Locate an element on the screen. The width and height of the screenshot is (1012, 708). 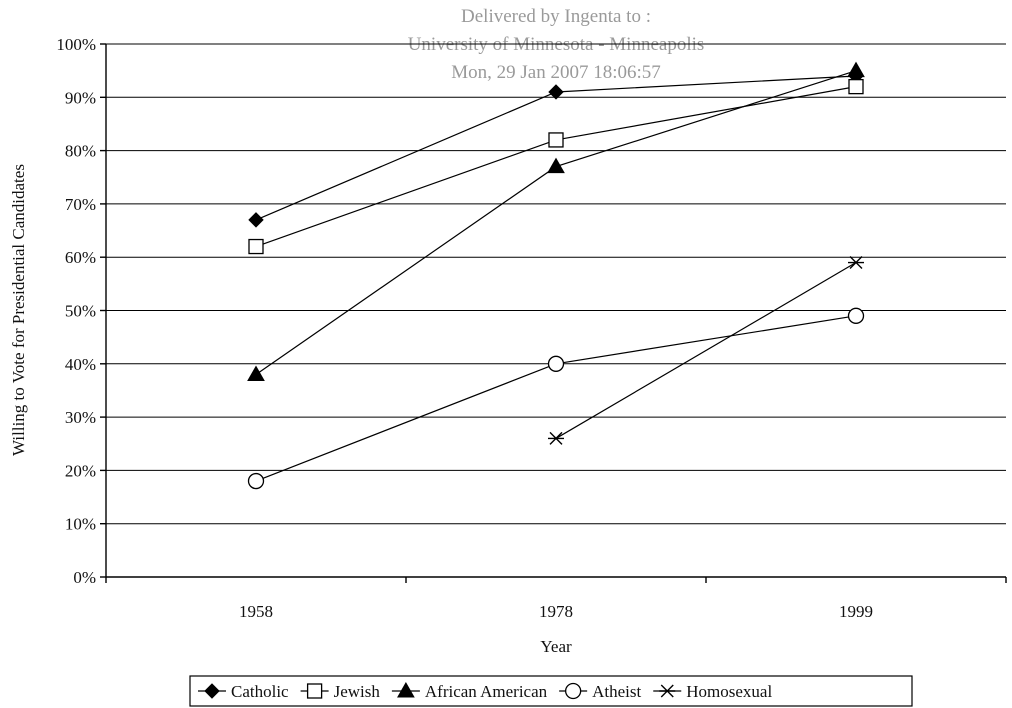
y-axis-ticks: 0% 10% 20% 30% 40% 50% 60% 70% 80% 90% 100% is located at coordinates (81, 311).